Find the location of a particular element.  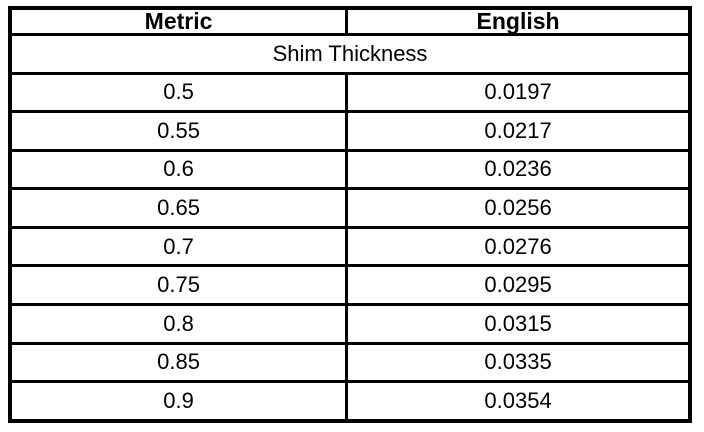

metric-cell: 0.5 is located at coordinates (178, 92).